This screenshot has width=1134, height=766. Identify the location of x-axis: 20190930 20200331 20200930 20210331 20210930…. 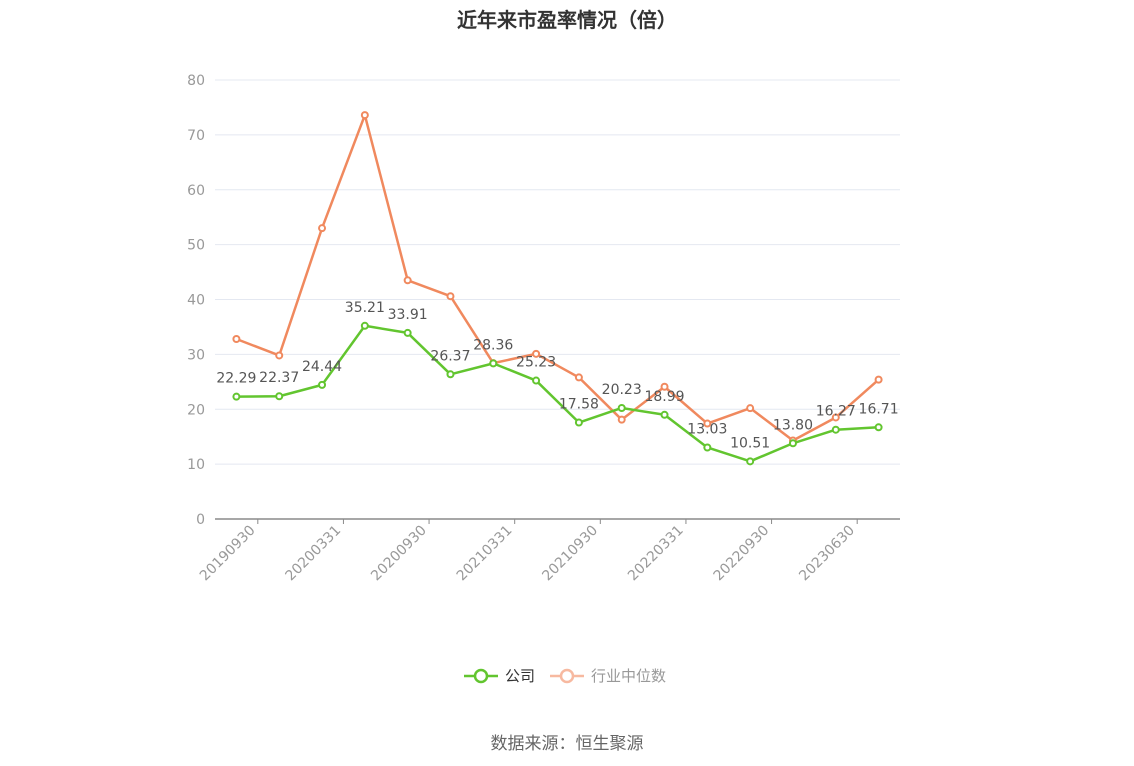
(548, 551).